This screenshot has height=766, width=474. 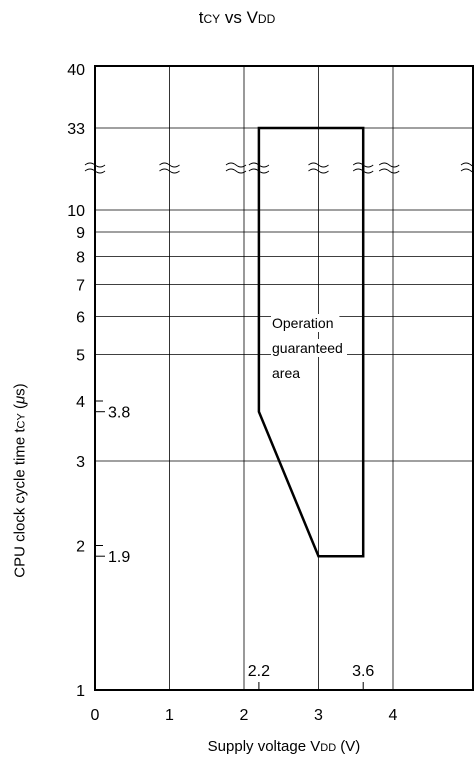 What do you see at coordinates (20, 480) in the screenshot?
I see `y-axis-label: CPU clock cycle time tCY (μs)` at bounding box center [20, 480].